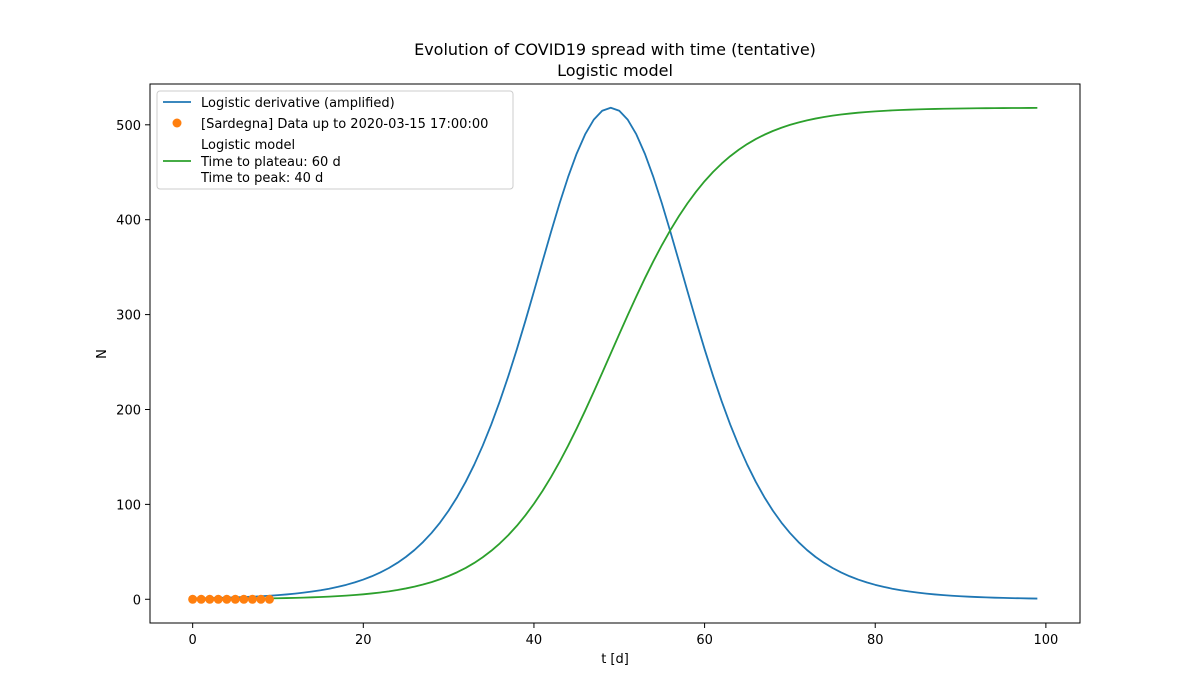  I want to click on x-tick-label: 100, so click(1045, 640).